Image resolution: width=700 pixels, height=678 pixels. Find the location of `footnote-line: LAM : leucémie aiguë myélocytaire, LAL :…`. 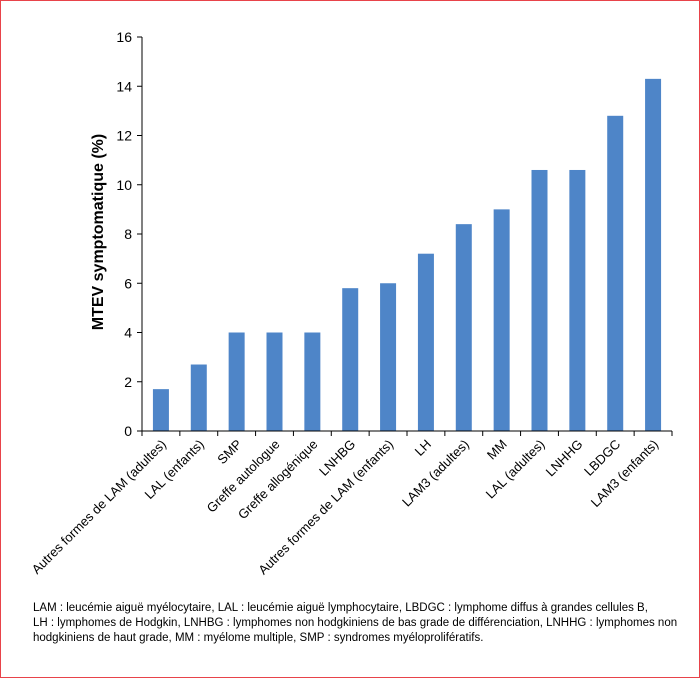

footnote-line: LAM : leucémie aiguë myélocytaire, LAL :… is located at coordinates (340, 608).